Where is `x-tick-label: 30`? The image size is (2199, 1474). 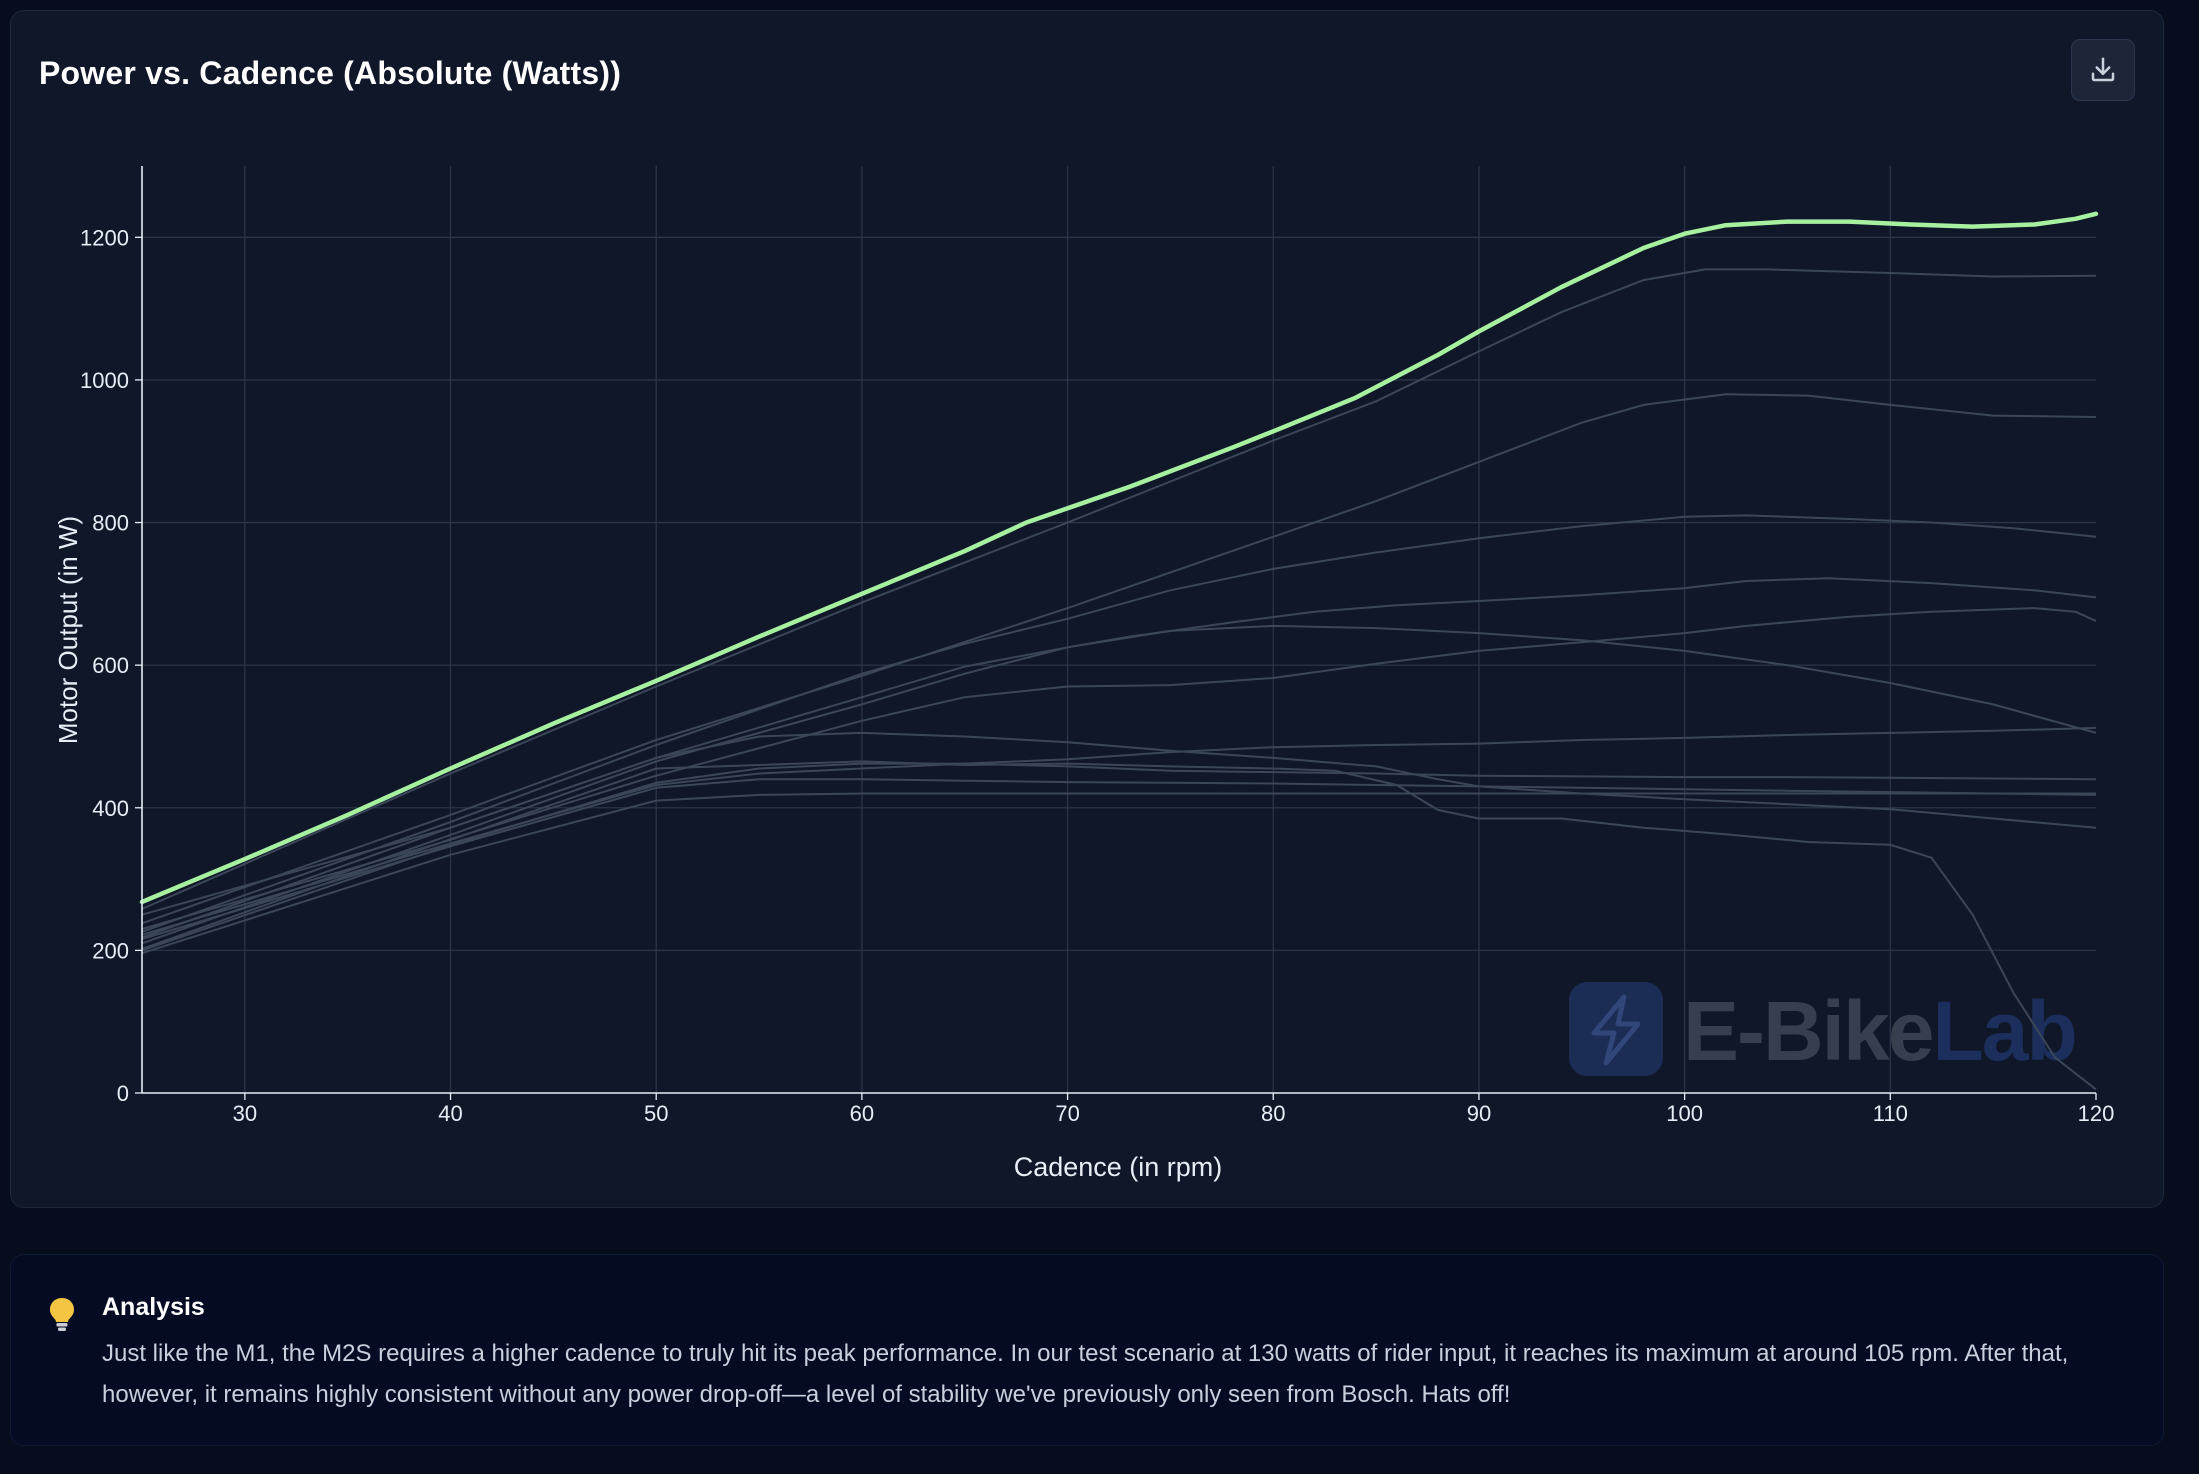
x-tick-label: 30 is located at coordinates (245, 1113).